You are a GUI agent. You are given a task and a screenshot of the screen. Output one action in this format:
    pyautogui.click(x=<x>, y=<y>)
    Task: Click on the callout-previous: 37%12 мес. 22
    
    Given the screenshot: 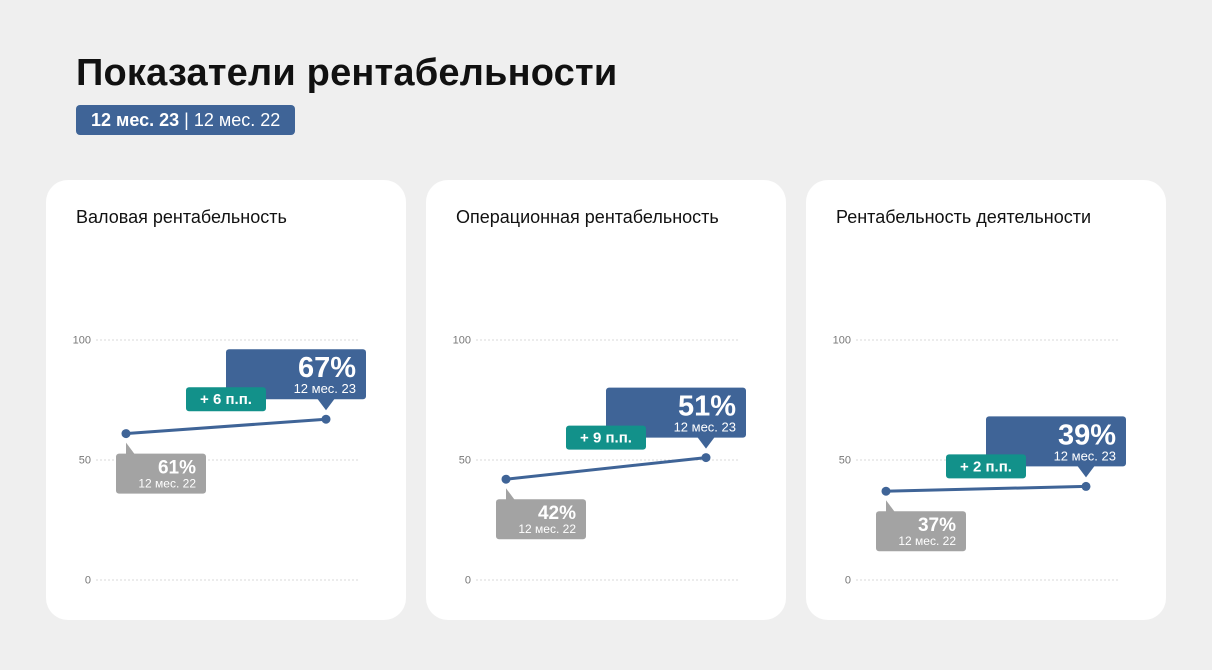 What is the action you would take?
    pyautogui.click(x=921, y=526)
    